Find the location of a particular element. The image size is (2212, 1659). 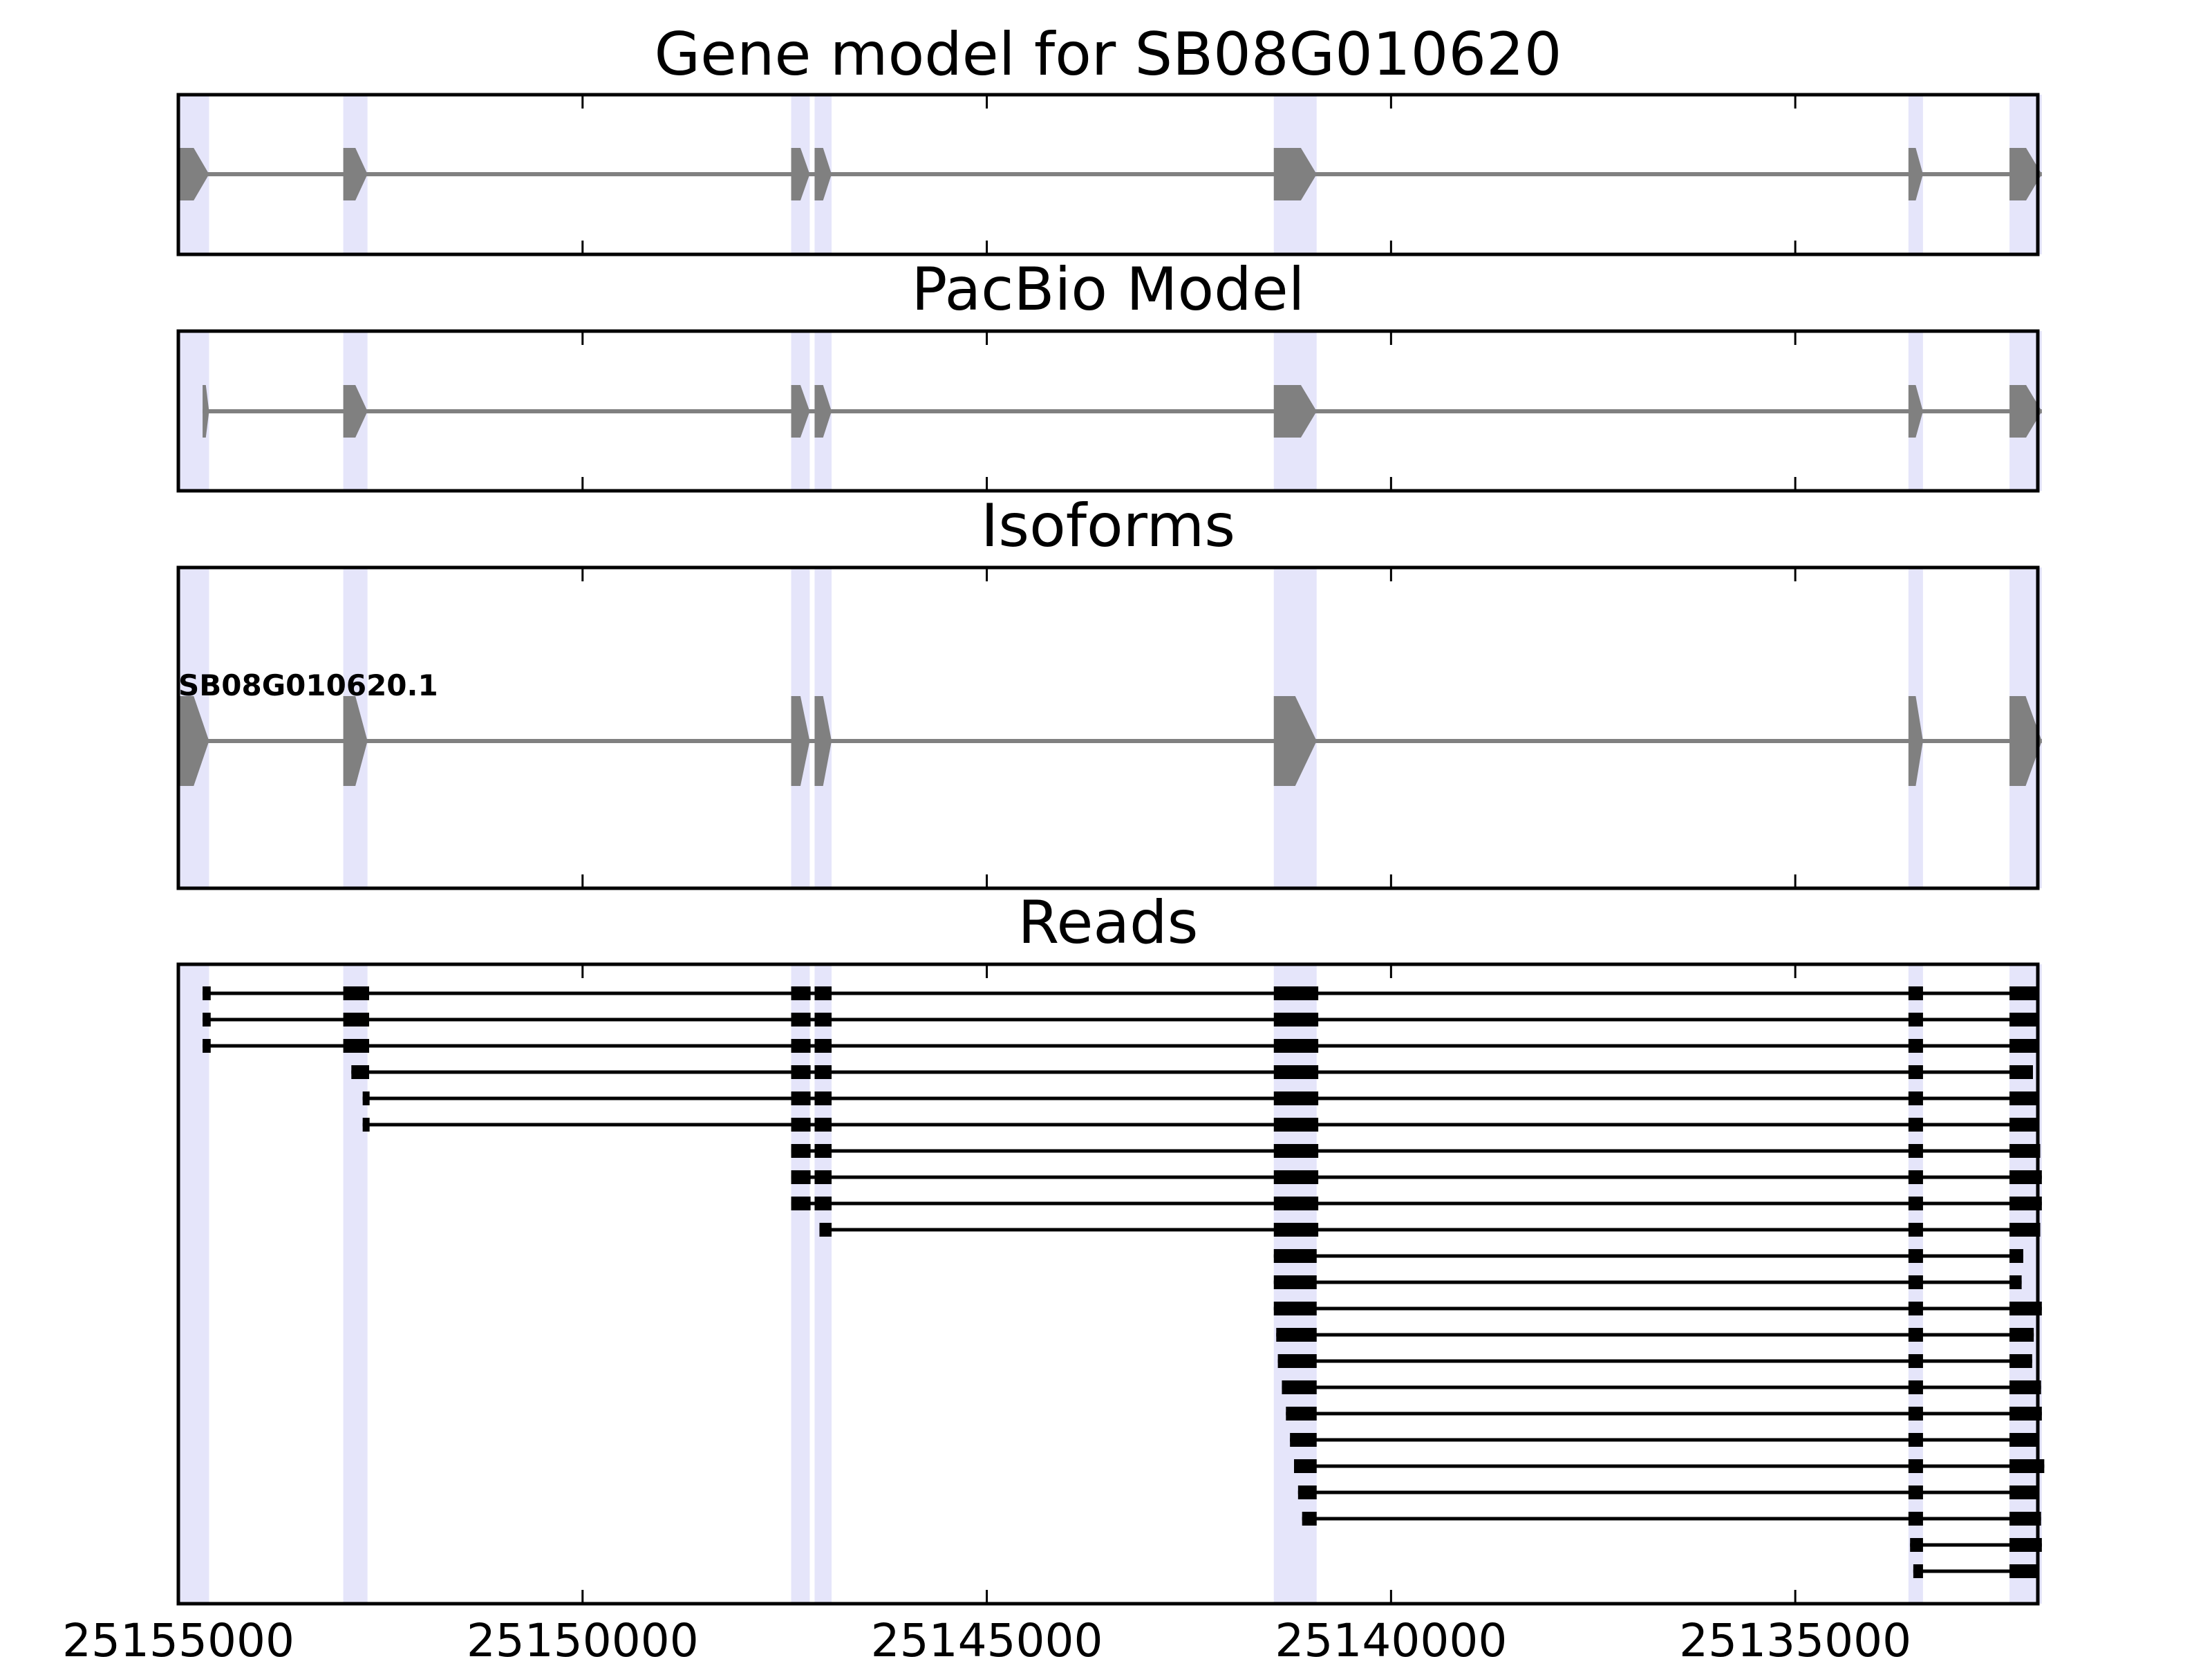

isoforms-title: Isoforms is located at coordinates (1108, 526).